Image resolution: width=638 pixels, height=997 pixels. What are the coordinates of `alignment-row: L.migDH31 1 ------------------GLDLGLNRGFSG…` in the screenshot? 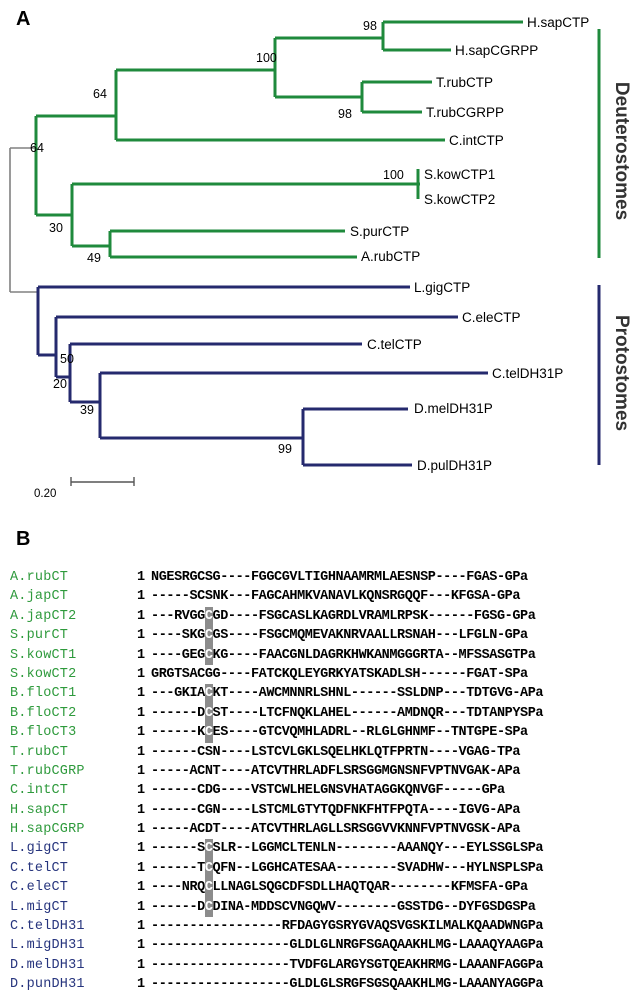 It's located at (324, 945).